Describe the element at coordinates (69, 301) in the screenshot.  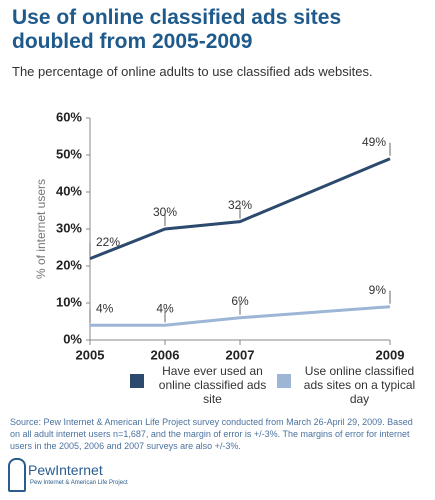
I see `y-tick-label: 10%` at that location.